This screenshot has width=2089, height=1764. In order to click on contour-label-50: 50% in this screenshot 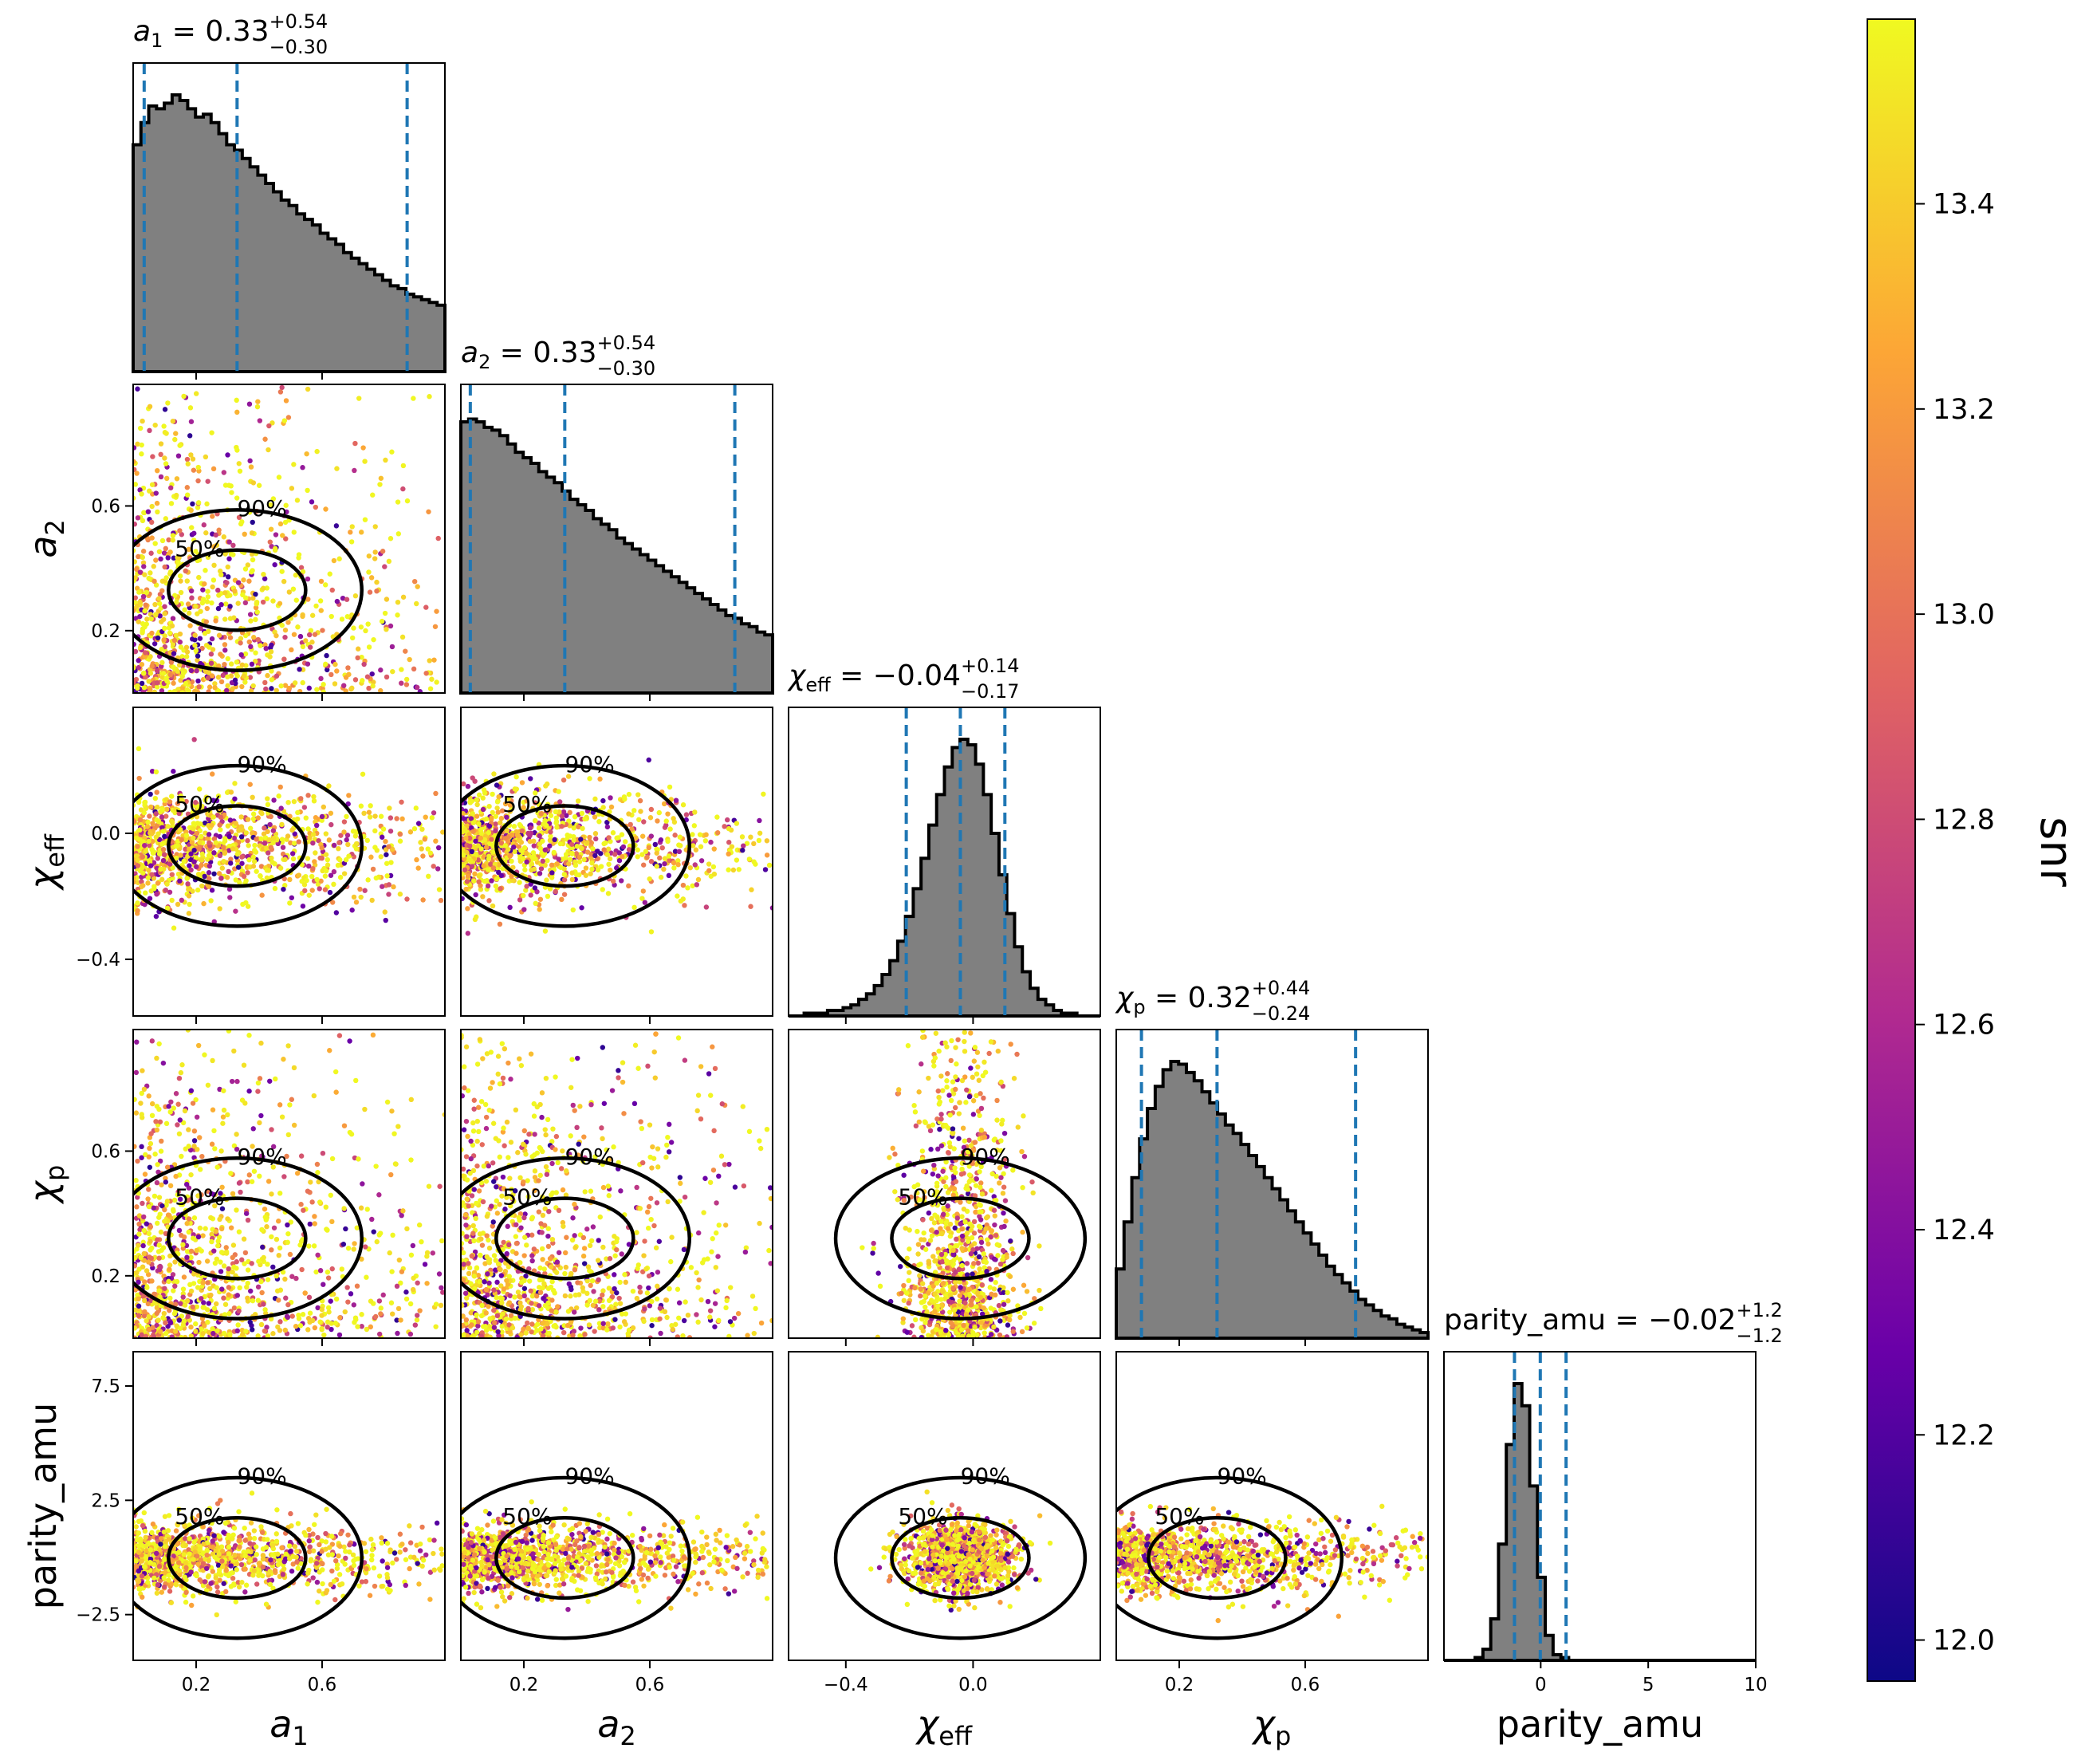, I will do `click(527, 804)`.